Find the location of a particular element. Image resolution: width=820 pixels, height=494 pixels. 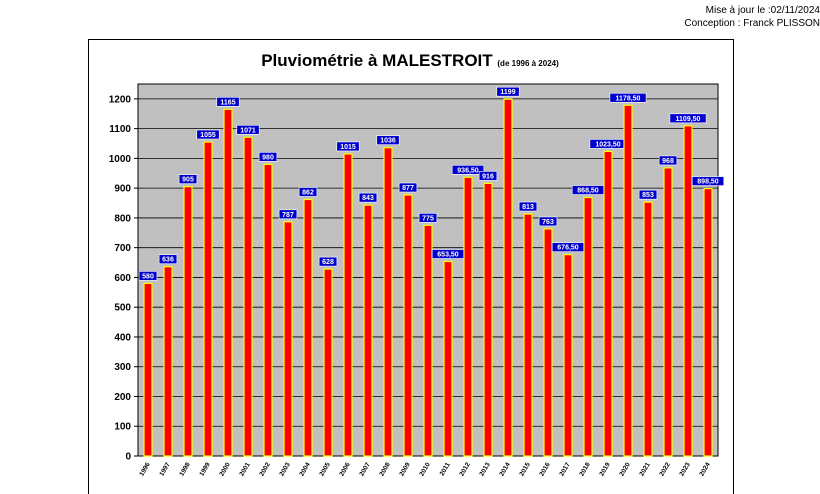

x-tick-label: 2003 is located at coordinates (284, 469).